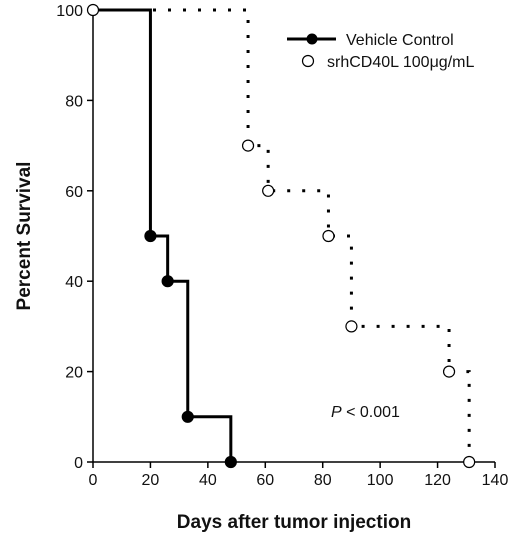 Image resolution: width=520 pixels, height=540 pixels. What do you see at coordinates (323, 480) in the screenshot?
I see `x-tick-label: 80` at bounding box center [323, 480].